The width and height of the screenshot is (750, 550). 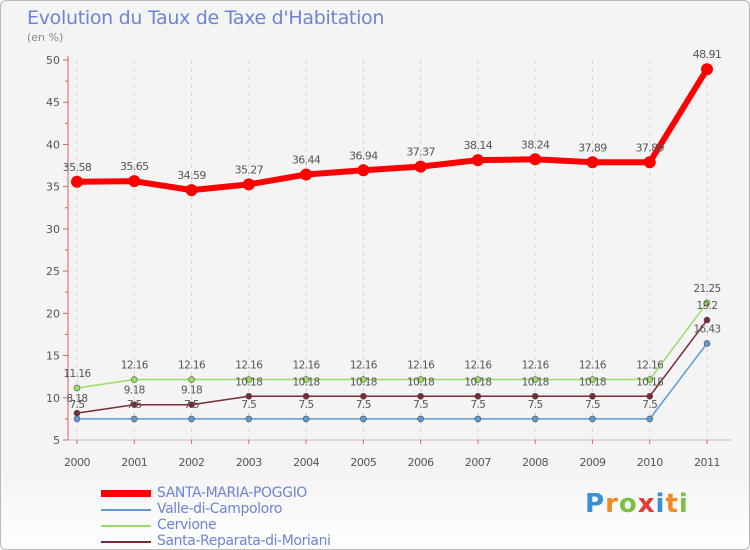 What do you see at coordinates (306, 462) in the screenshot?
I see `x-tick-label: 2004` at bounding box center [306, 462].